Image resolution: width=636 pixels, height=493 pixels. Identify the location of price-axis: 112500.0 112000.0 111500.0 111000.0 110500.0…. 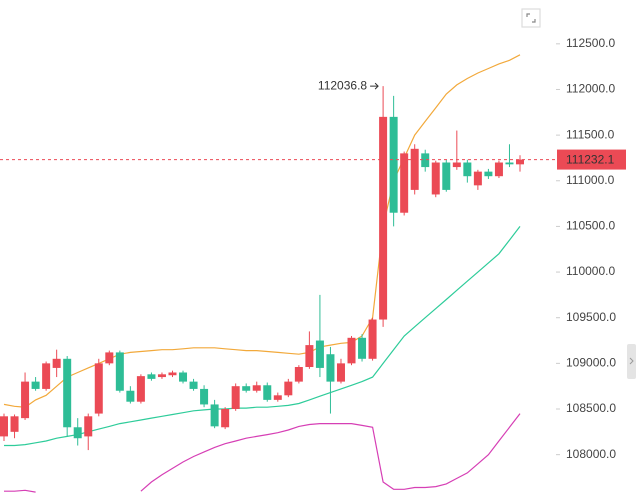
(586, 248).